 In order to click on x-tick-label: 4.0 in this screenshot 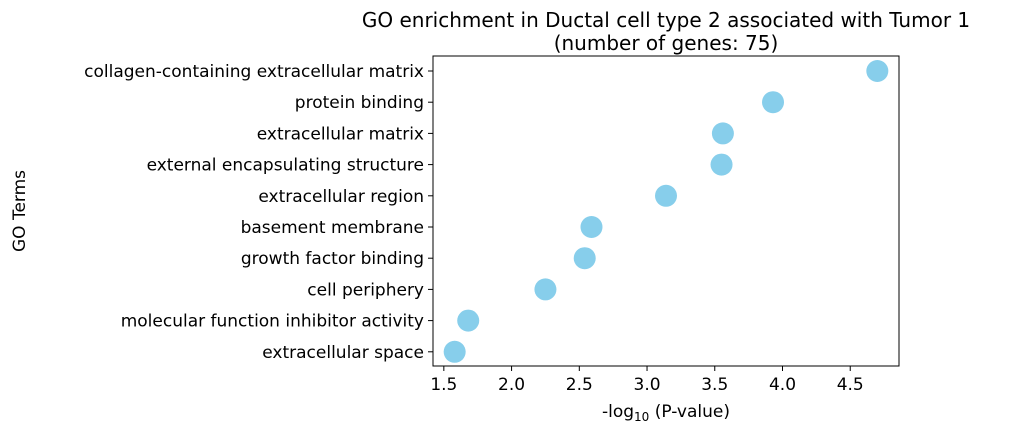, I will do `click(782, 385)`.